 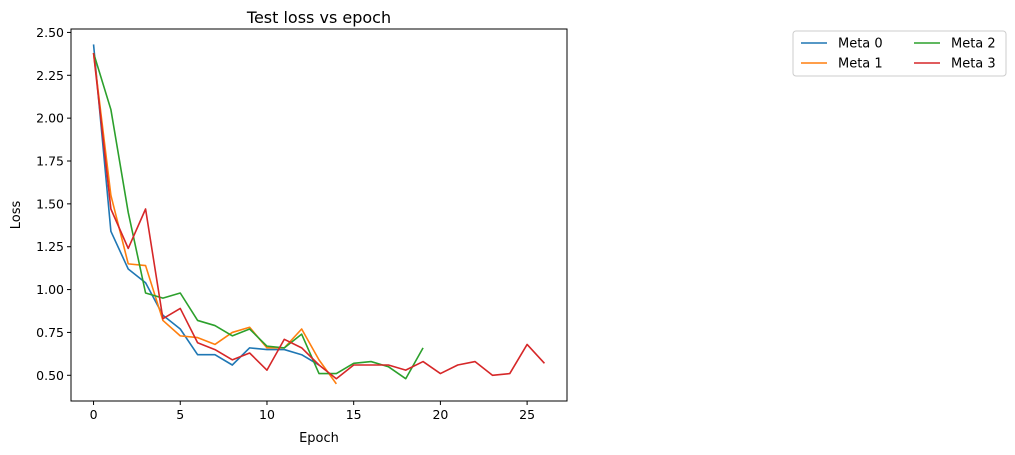 What do you see at coordinates (50, 332) in the screenshot?
I see `y-tick-label: 0.75` at bounding box center [50, 332].